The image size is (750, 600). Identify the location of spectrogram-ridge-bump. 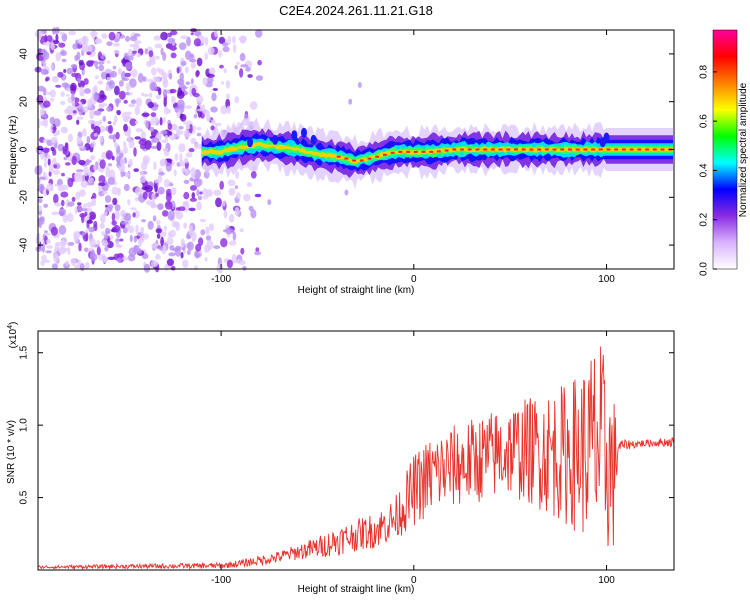
(275, 139).